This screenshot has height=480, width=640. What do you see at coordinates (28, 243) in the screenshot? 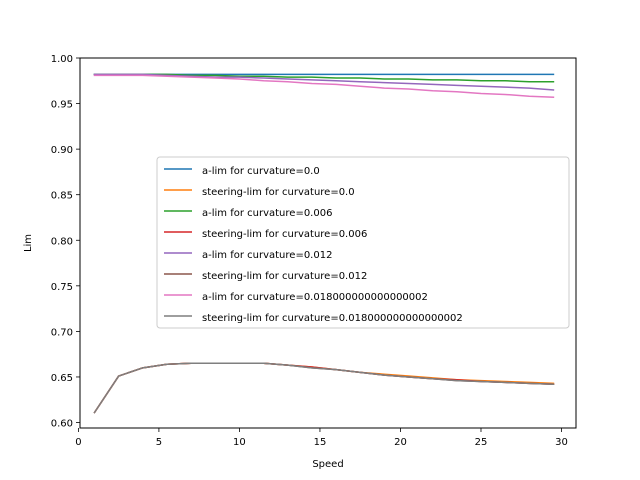
I see `y-axis-label: Lim` at bounding box center [28, 243].